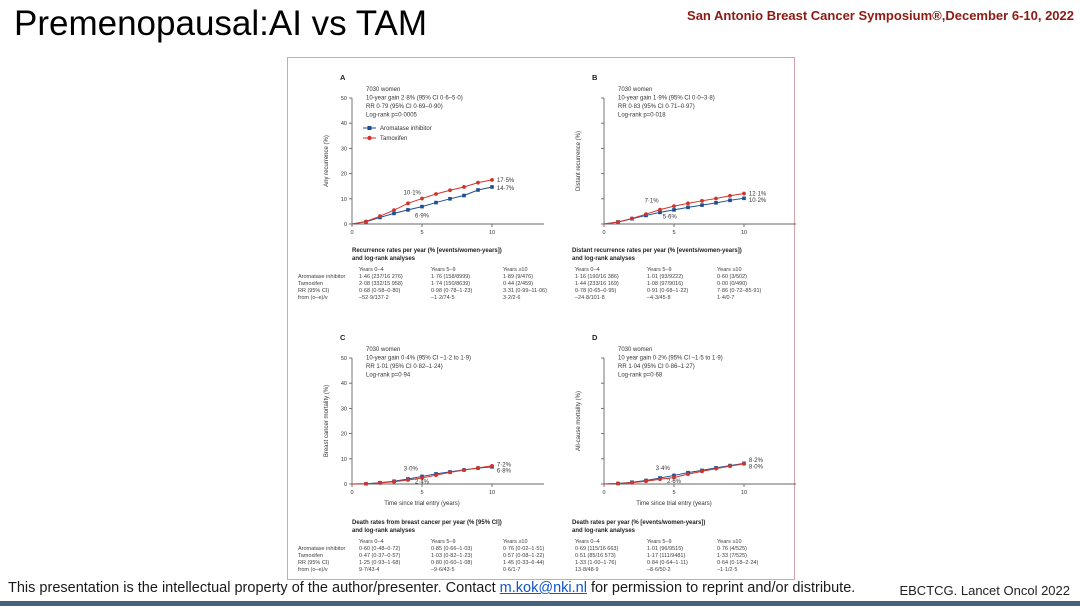 This screenshot has width=1080, height=608. Describe the element at coordinates (595, 337) in the screenshot. I see `svg-text: D` at that location.